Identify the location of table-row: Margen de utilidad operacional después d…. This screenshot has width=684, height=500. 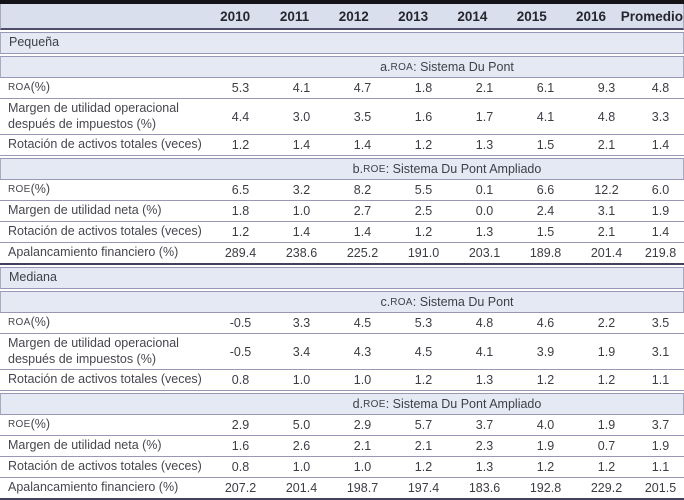
(342, 117).